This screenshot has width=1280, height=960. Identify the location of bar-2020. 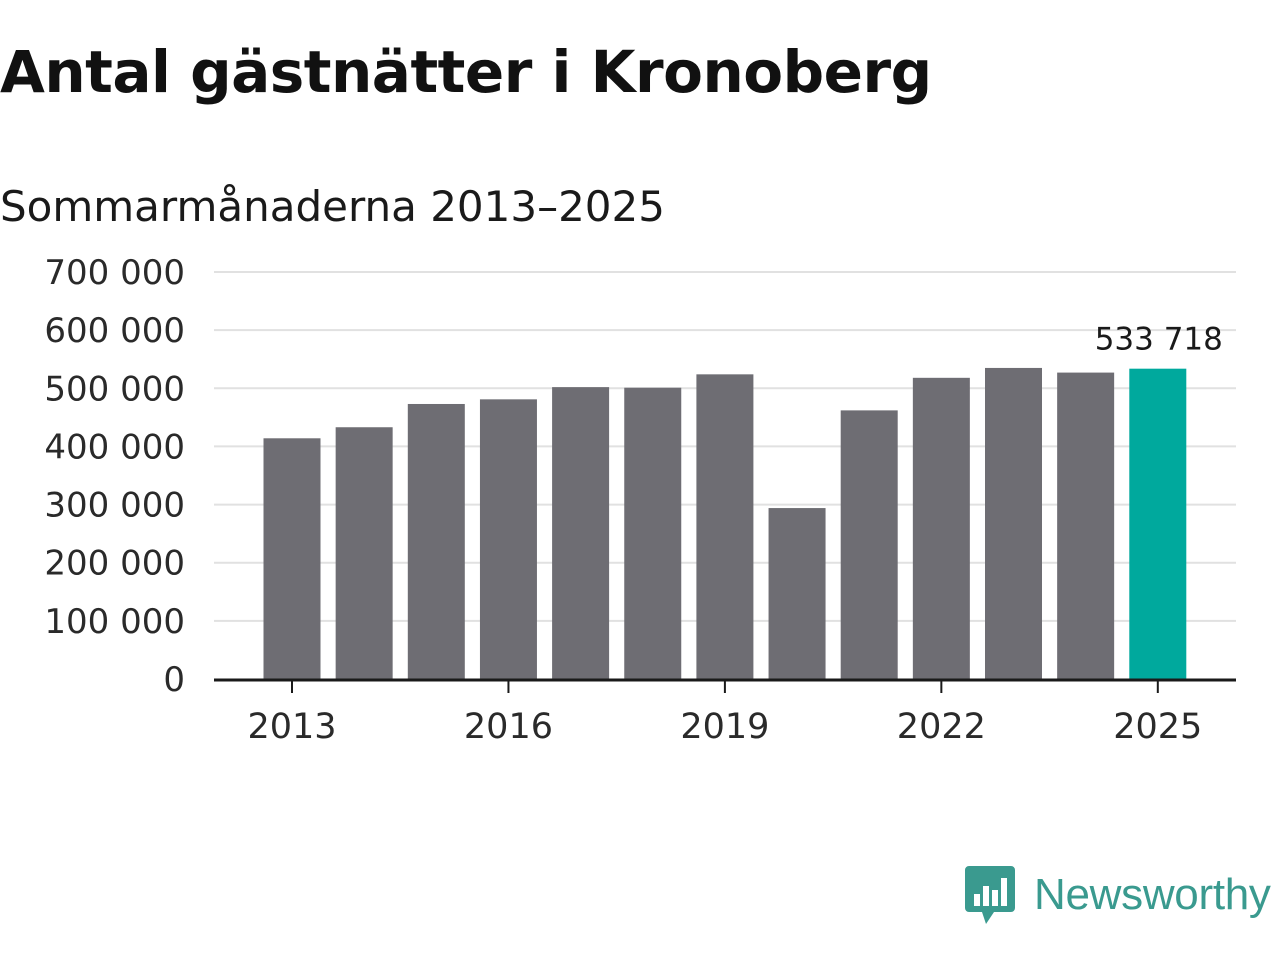
(797, 593).